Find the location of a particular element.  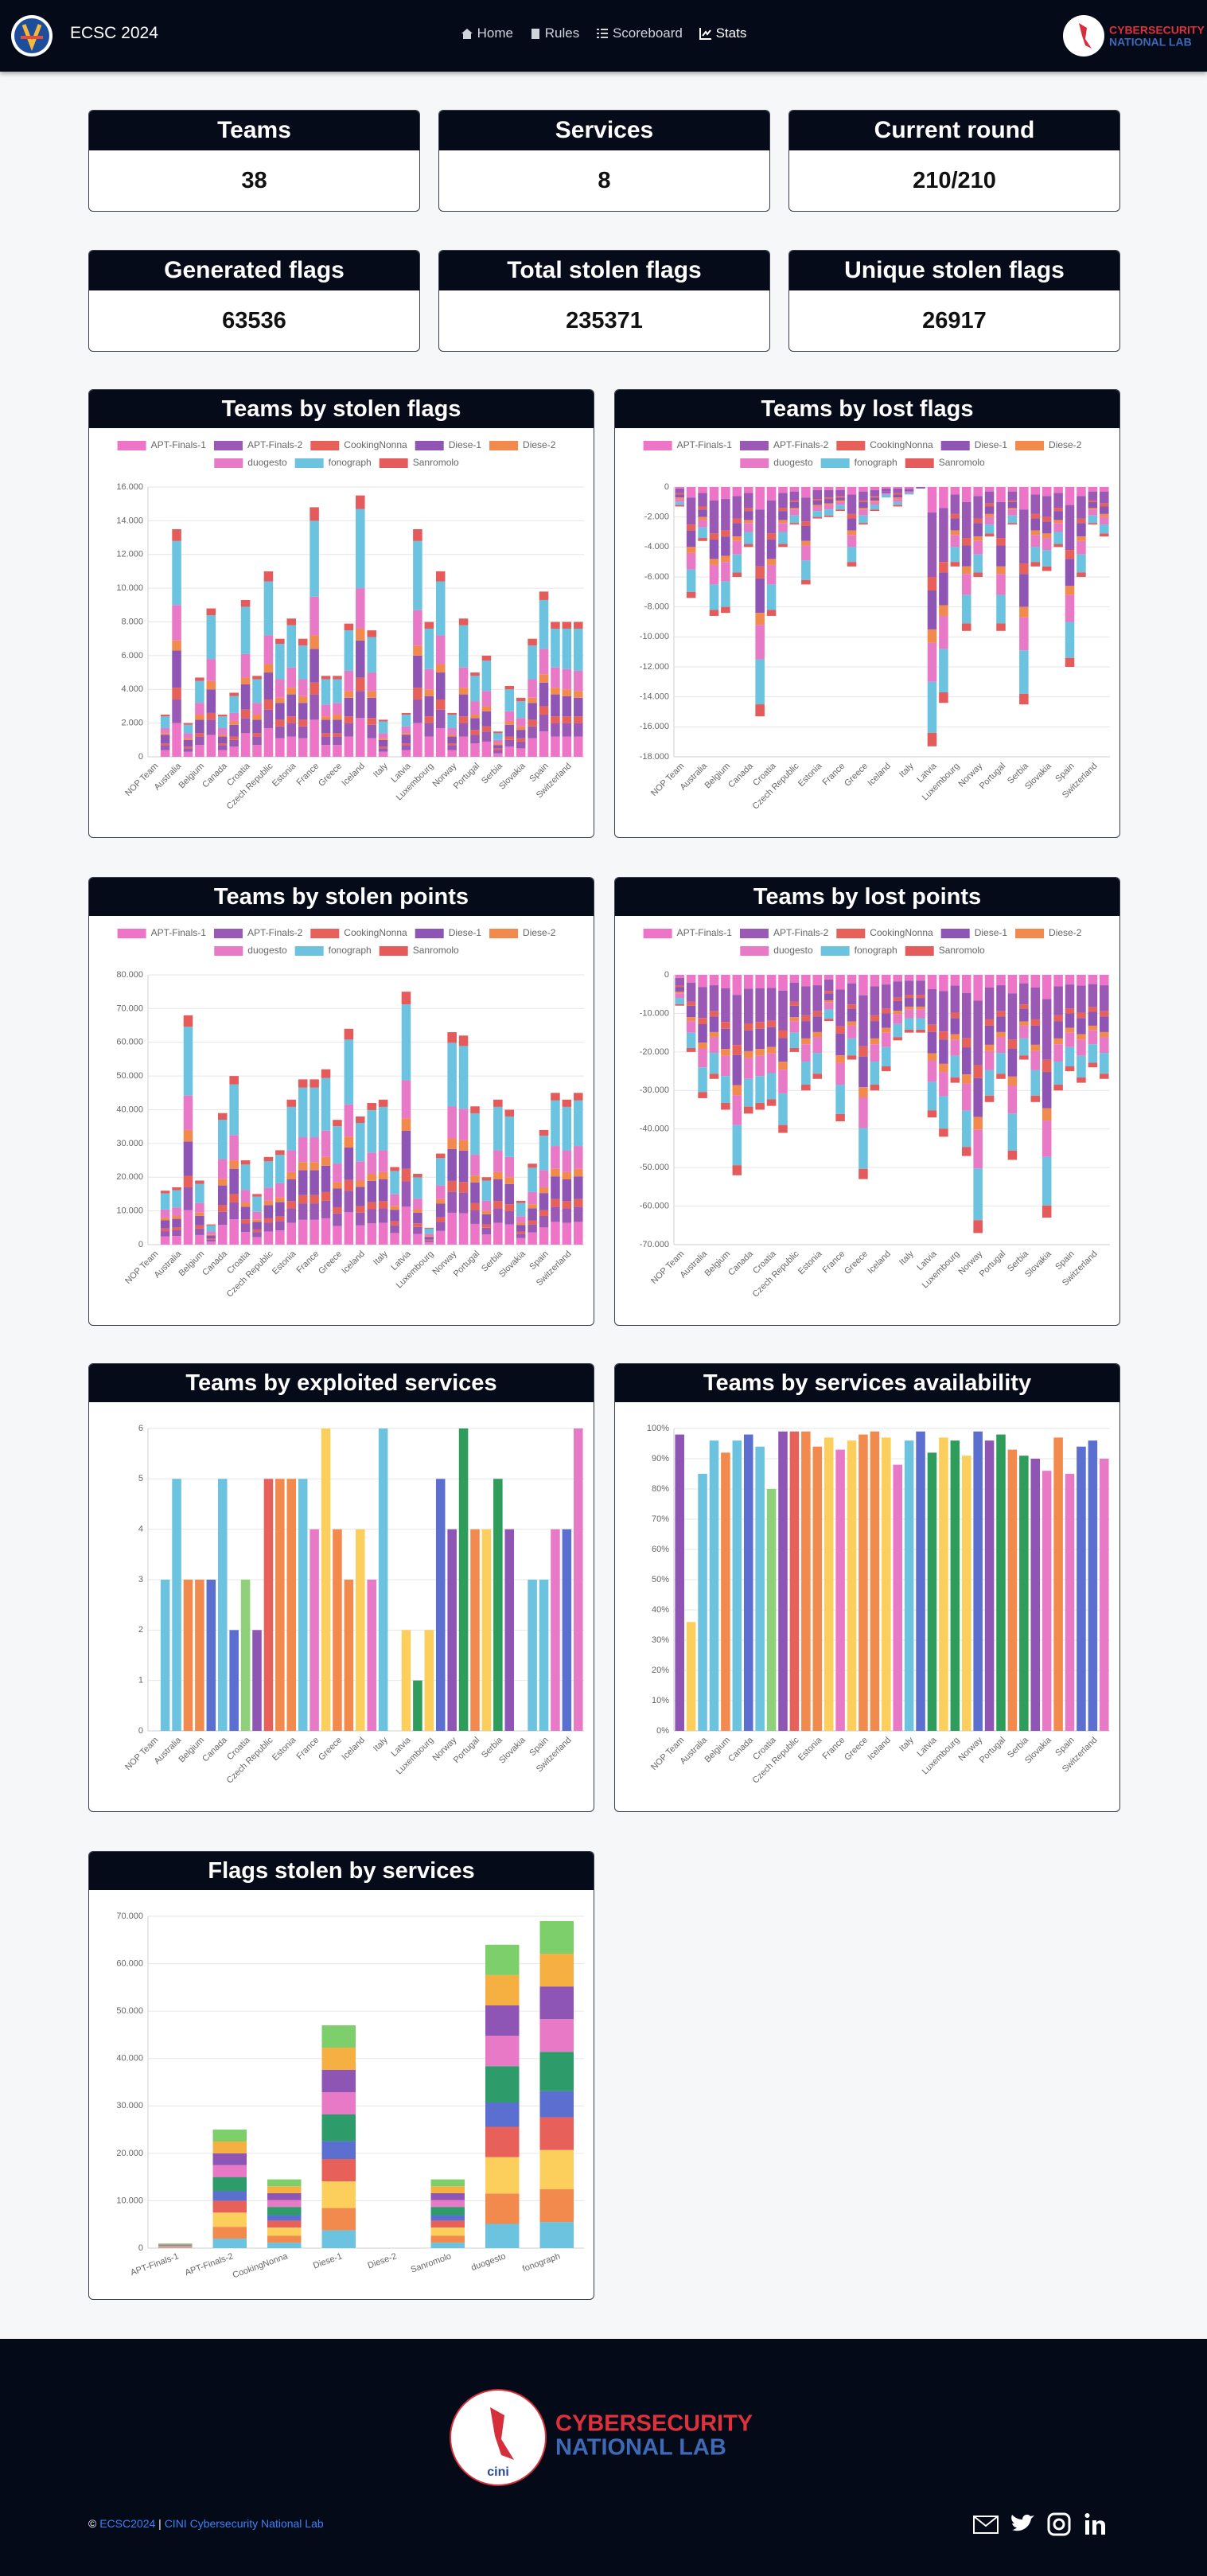

nav-item: Rules is located at coordinates (554, 33).